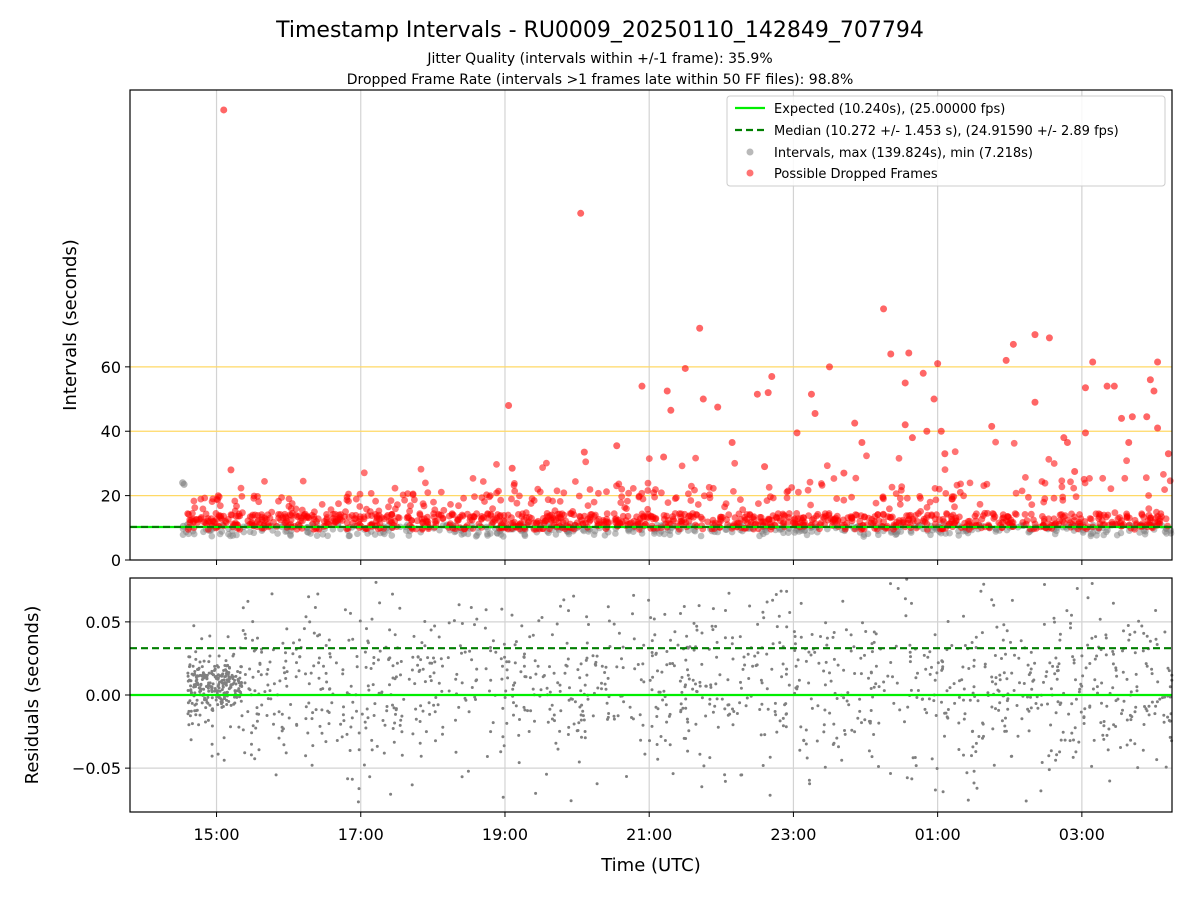 This screenshot has height=904, width=1200. I want to click on interval-point, so click(392, 535).